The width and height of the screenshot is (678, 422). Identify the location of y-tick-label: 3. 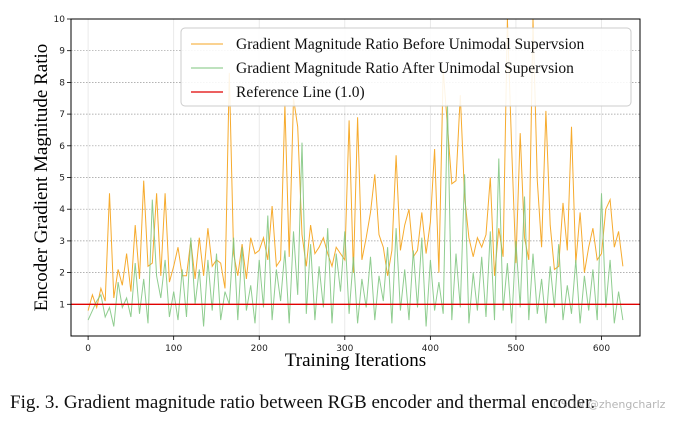
(62, 242).